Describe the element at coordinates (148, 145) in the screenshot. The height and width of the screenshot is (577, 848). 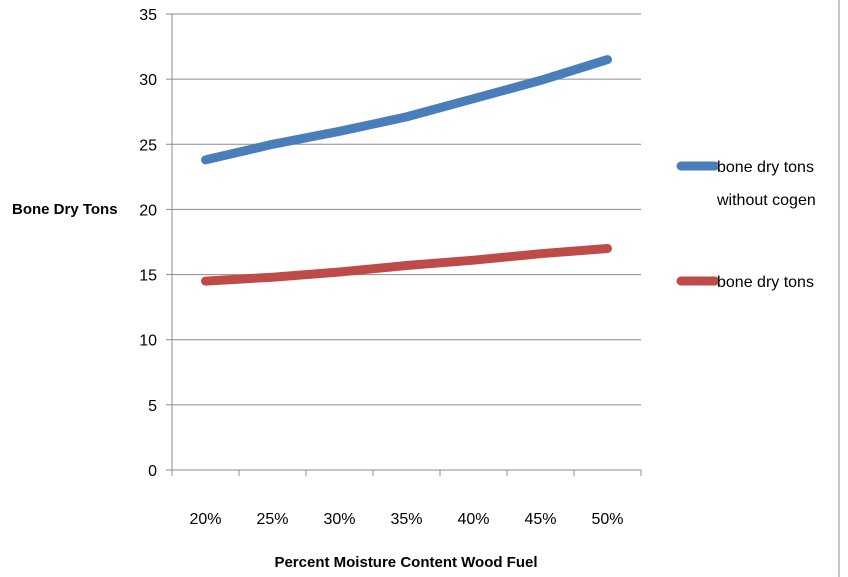
I see `y-tick-label: 25` at that location.